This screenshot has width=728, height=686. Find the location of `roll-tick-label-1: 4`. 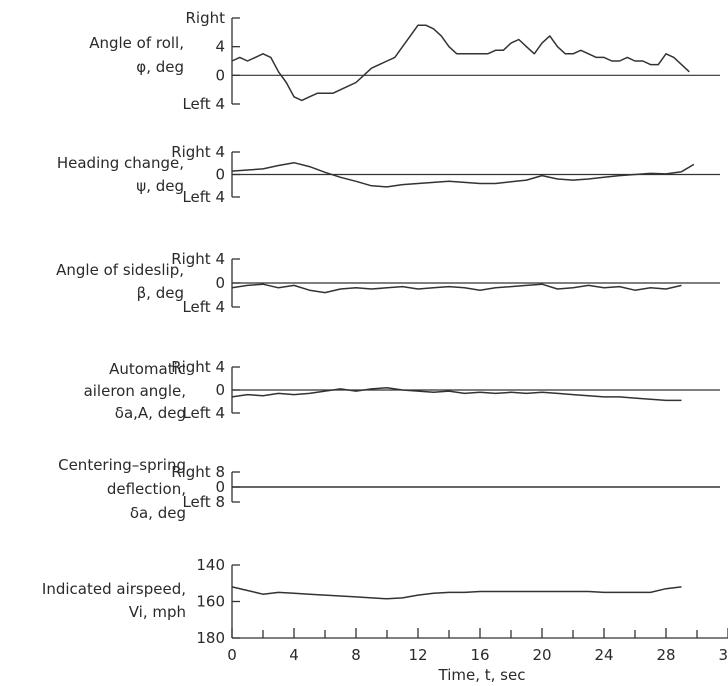

roll-tick-label-1: 4 is located at coordinates (220, 47).